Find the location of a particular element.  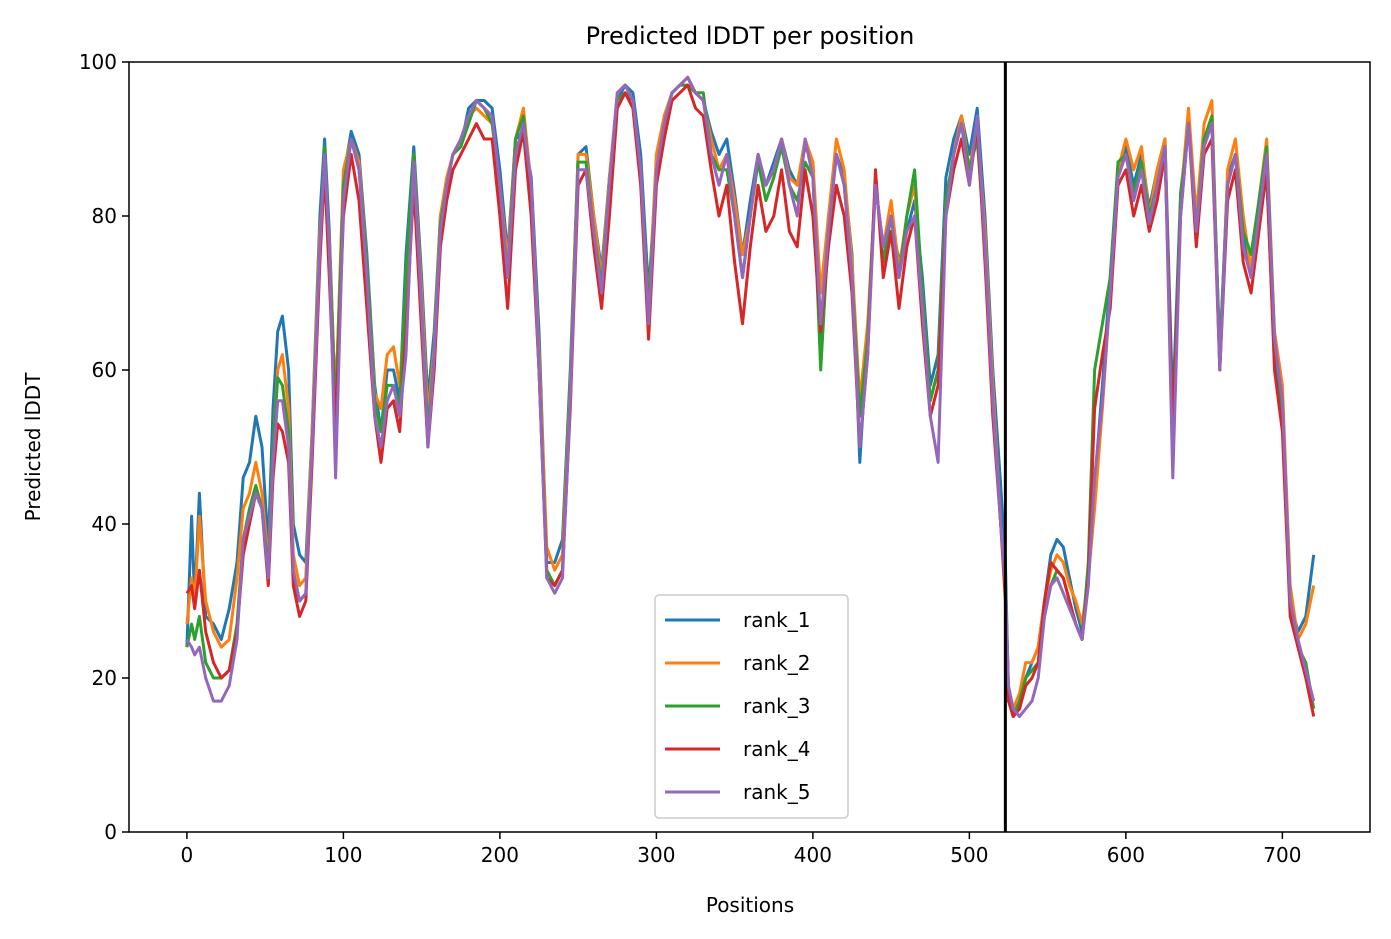

x-tick-label: 600 is located at coordinates (1126, 855).